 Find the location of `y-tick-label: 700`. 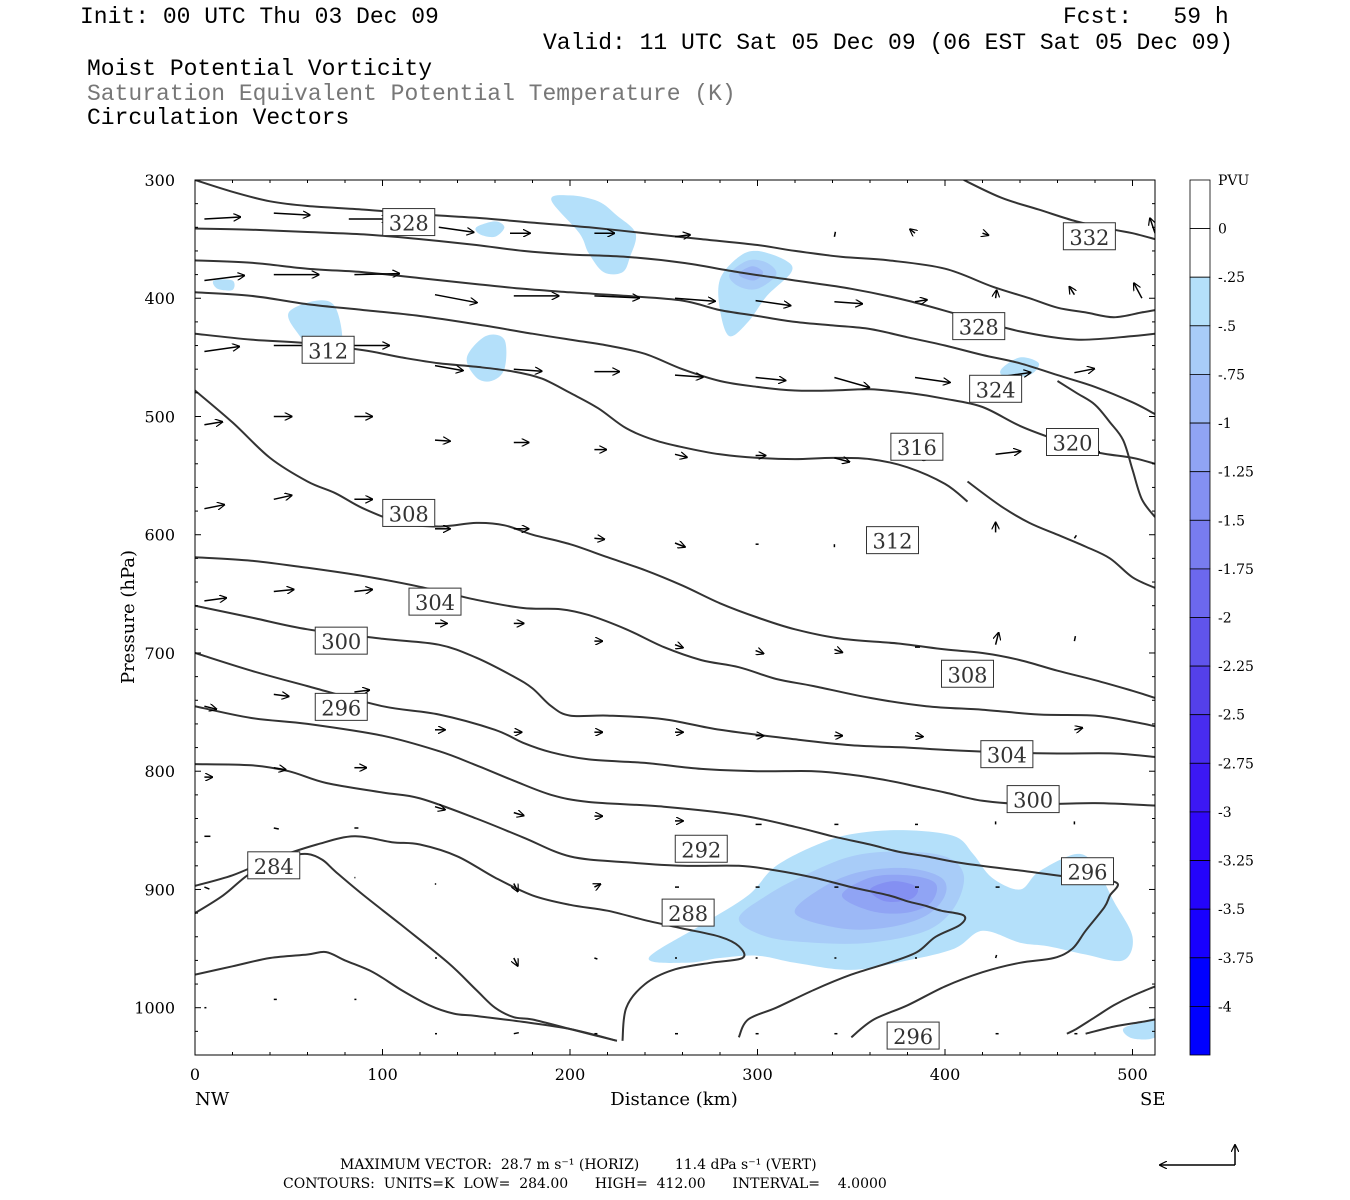

y-tick-label: 700 is located at coordinates (159, 653).